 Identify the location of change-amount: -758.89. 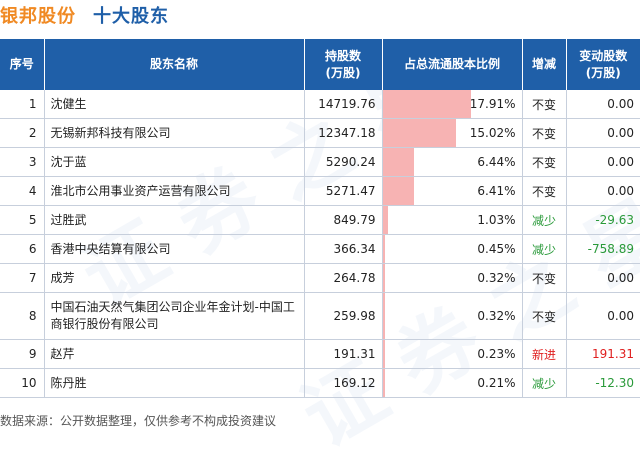
(603, 249).